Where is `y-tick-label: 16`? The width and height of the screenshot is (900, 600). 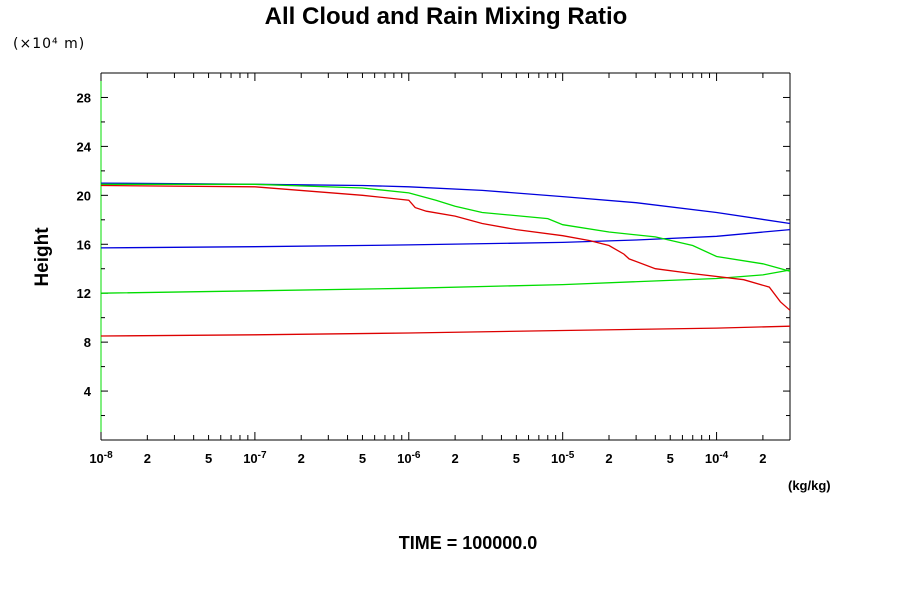 y-tick-label: 16 is located at coordinates (84, 244).